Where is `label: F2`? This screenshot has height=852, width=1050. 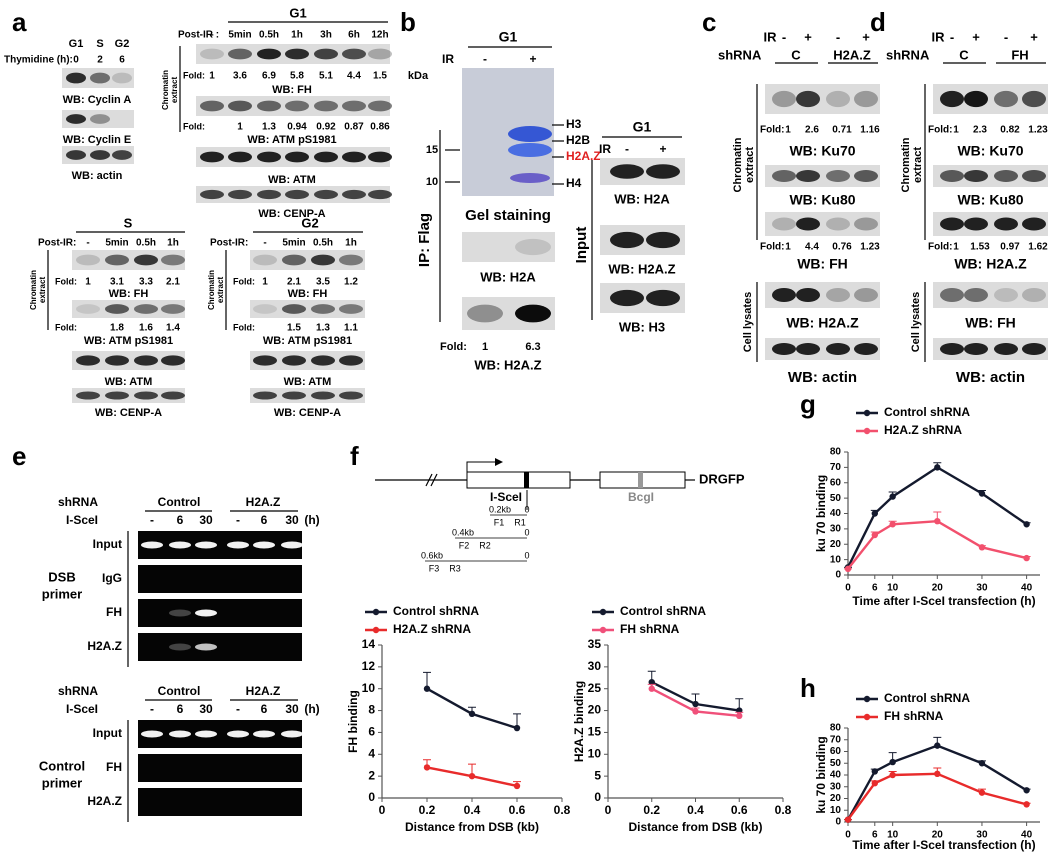
label: F2 is located at coordinates (464, 545).